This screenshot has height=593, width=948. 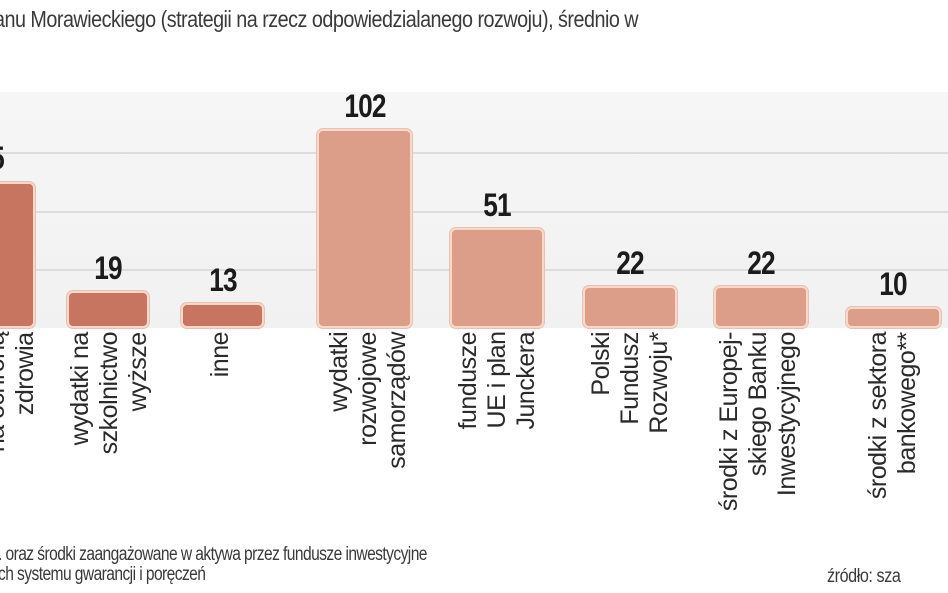 What do you see at coordinates (630, 383) in the screenshot?
I see `category-label: Polski Fundusz Rozwoju*` at bounding box center [630, 383].